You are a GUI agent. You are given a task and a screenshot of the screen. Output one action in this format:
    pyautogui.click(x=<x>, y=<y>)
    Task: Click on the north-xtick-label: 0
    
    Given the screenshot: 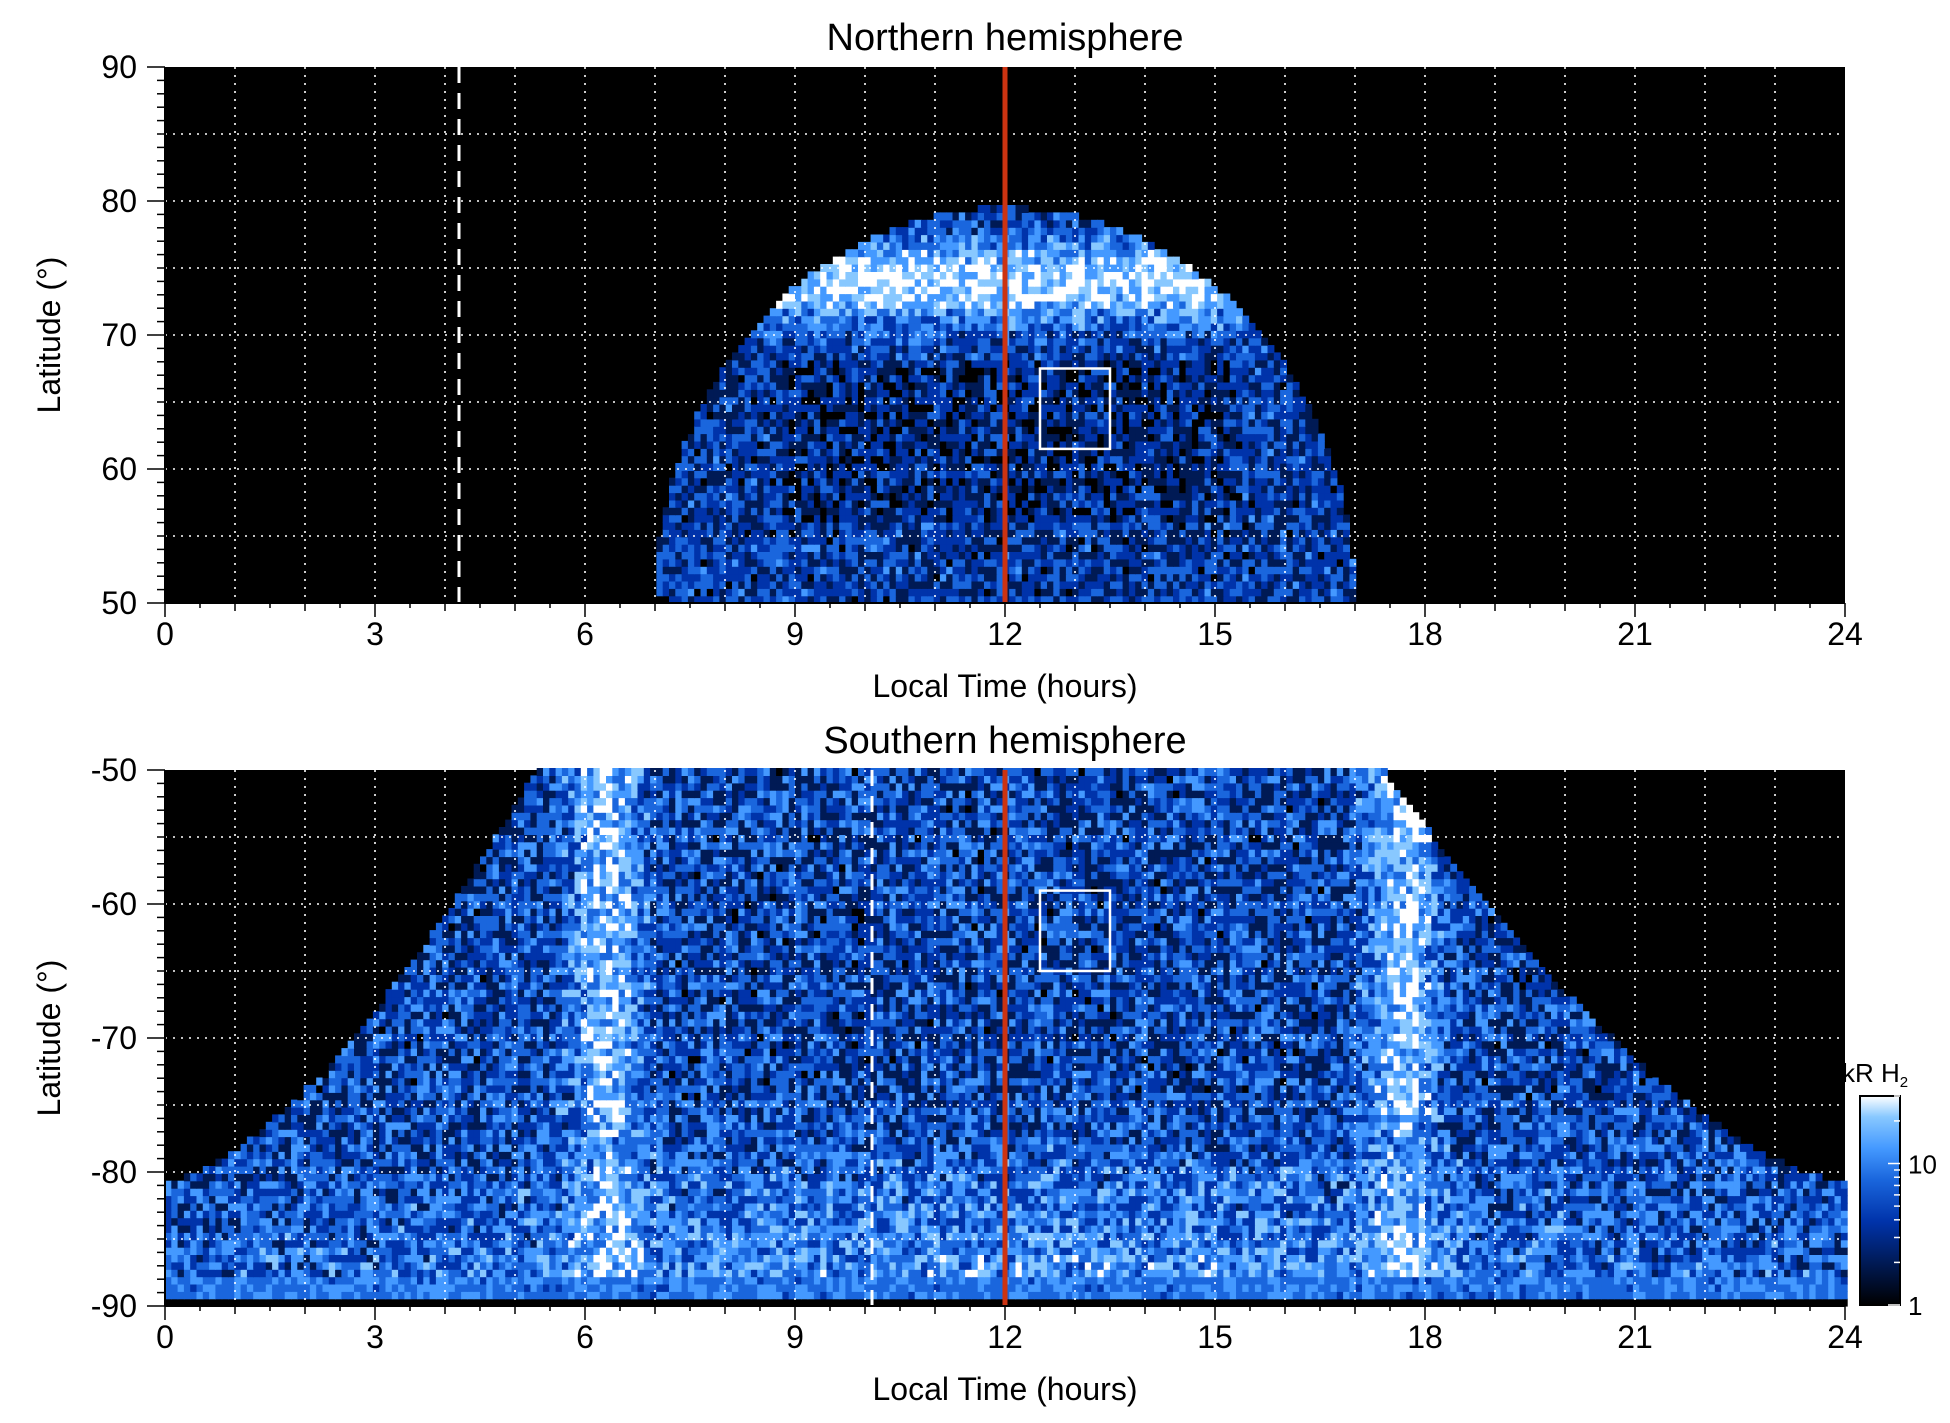 What is the action you would take?
    pyautogui.click(x=165, y=634)
    